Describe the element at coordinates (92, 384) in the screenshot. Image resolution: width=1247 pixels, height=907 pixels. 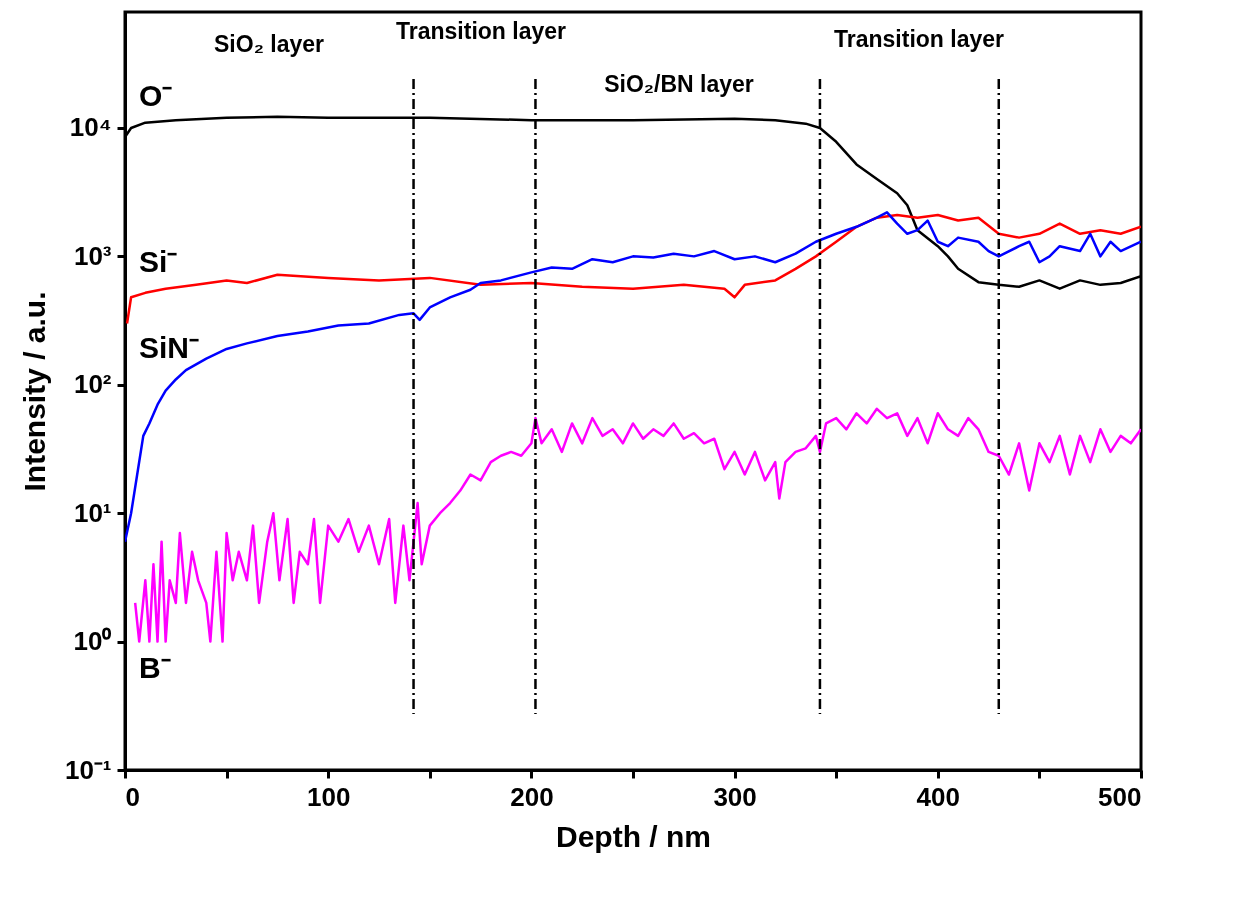
I see `y-tick-label: 10²` at that location.